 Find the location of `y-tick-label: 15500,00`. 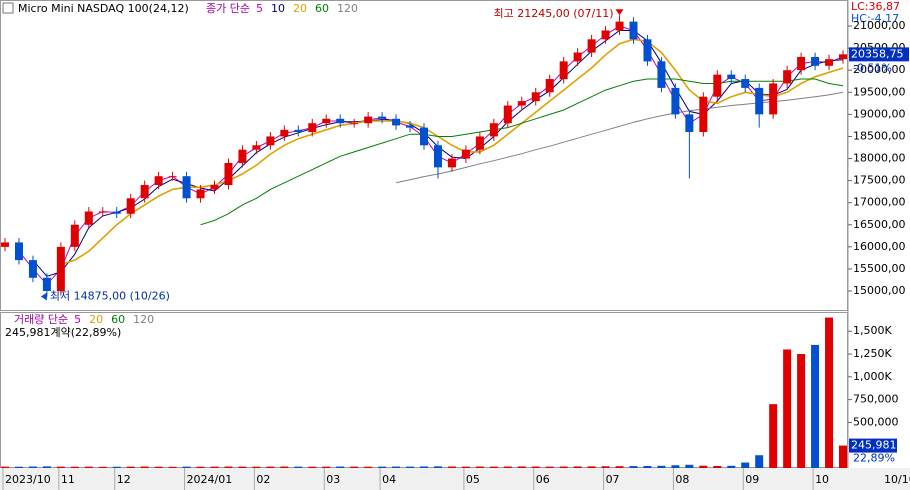

y-tick-label: 15500,00 is located at coordinates (879, 268).